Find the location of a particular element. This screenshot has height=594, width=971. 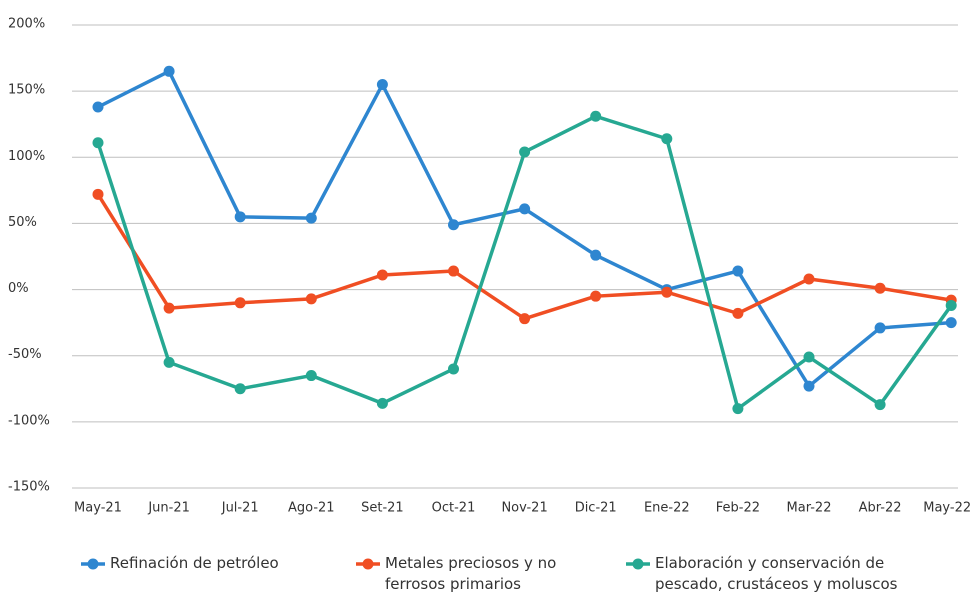

x-tick-label: May-21 is located at coordinates (98, 508).